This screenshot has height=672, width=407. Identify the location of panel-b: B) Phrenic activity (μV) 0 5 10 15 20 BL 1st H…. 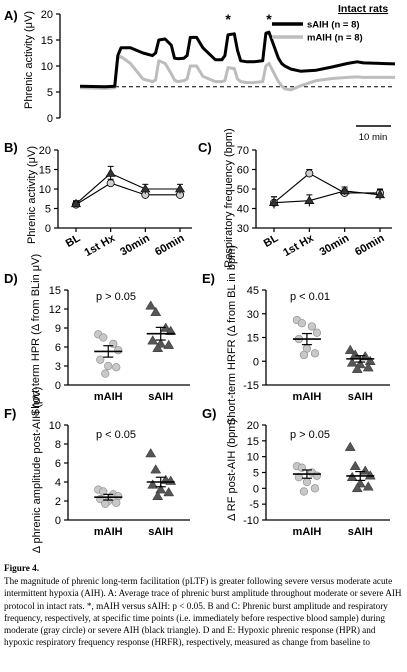
(98, 199).